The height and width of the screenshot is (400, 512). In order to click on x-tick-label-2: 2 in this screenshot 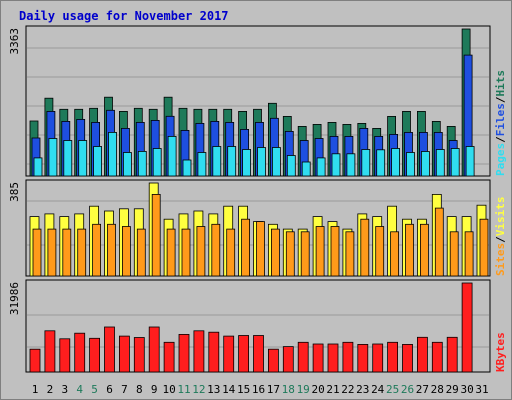, I will do `click(50, 389)`.